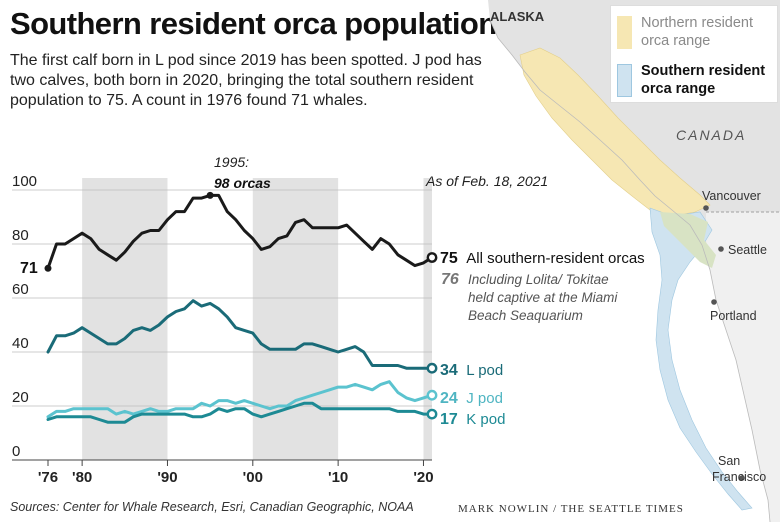 This screenshot has height=522, width=780. I want to click on lolita-line3: Beach Seaquarium, so click(525, 315).